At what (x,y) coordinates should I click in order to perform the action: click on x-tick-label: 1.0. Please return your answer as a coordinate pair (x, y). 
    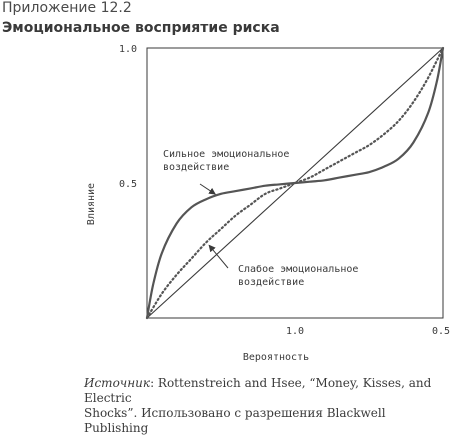
    Looking at the image, I should click on (295, 331).